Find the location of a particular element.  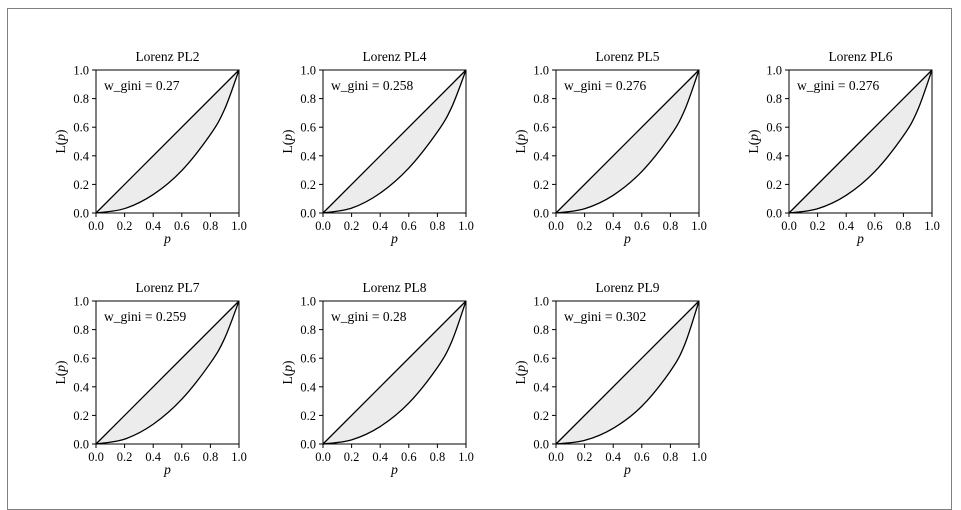

gini-annotation: w_gini = 0.28 is located at coordinates (369, 316).